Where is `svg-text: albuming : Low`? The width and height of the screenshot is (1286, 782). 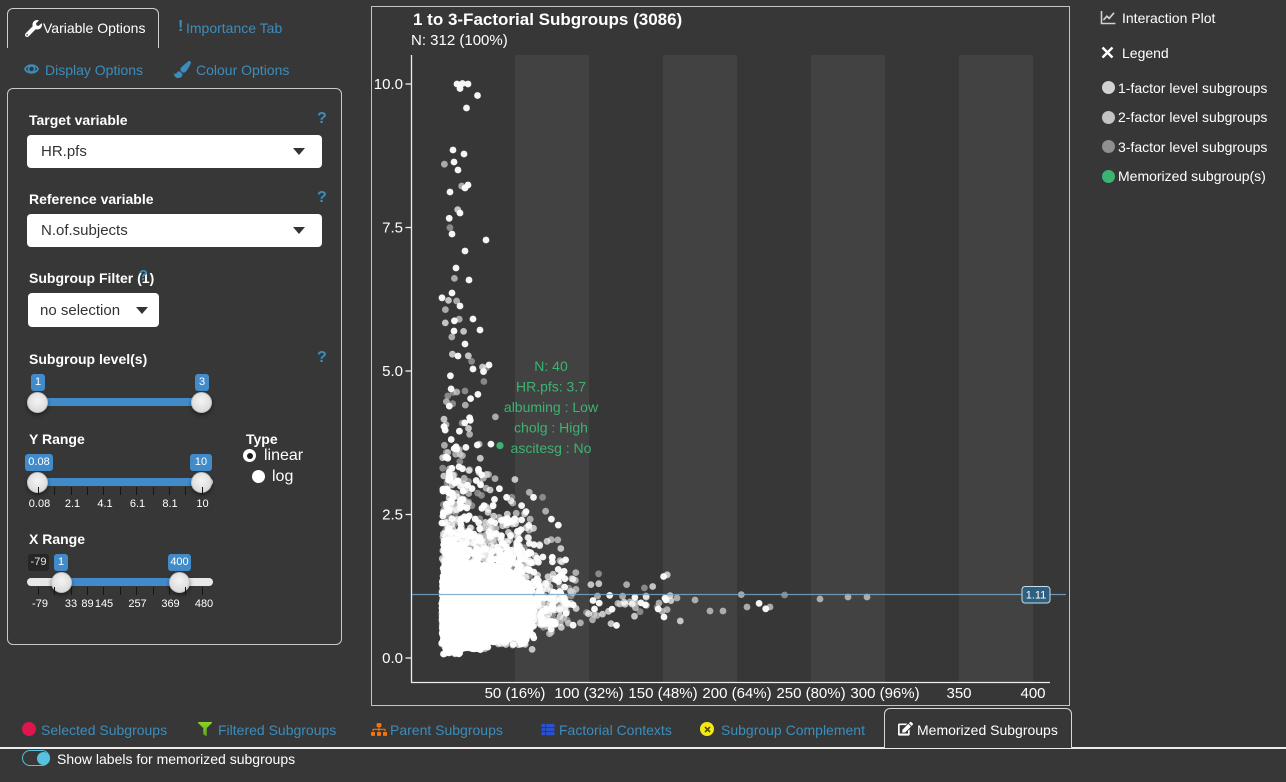
svg-text: albuming : Low is located at coordinates (551, 407).